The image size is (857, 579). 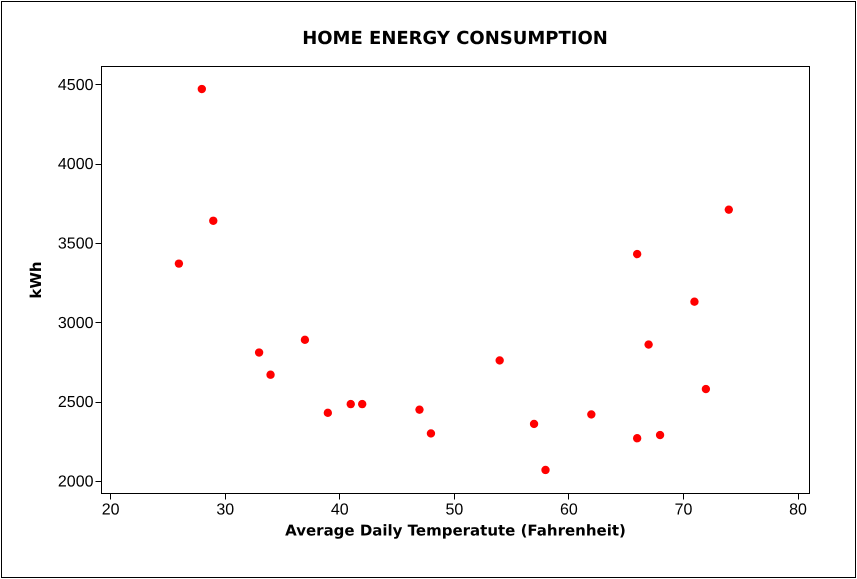 What do you see at coordinates (339, 510) in the screenshot?
I see `x-tick-label: 40` at bounding box center [339, 510].